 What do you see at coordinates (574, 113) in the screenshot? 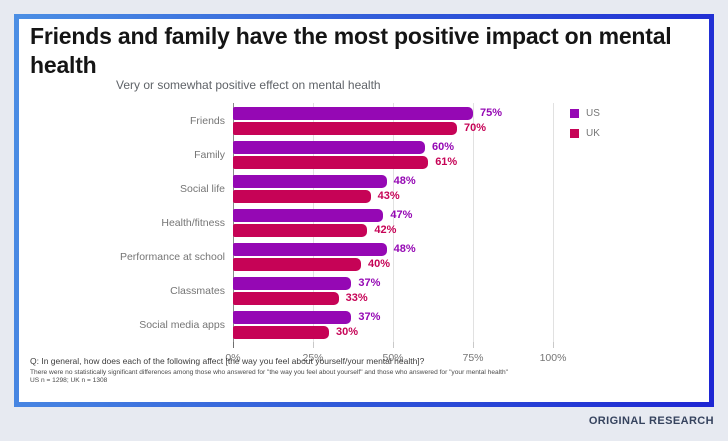
I see `legend-swatch-us` at bounding box center [574, 113].